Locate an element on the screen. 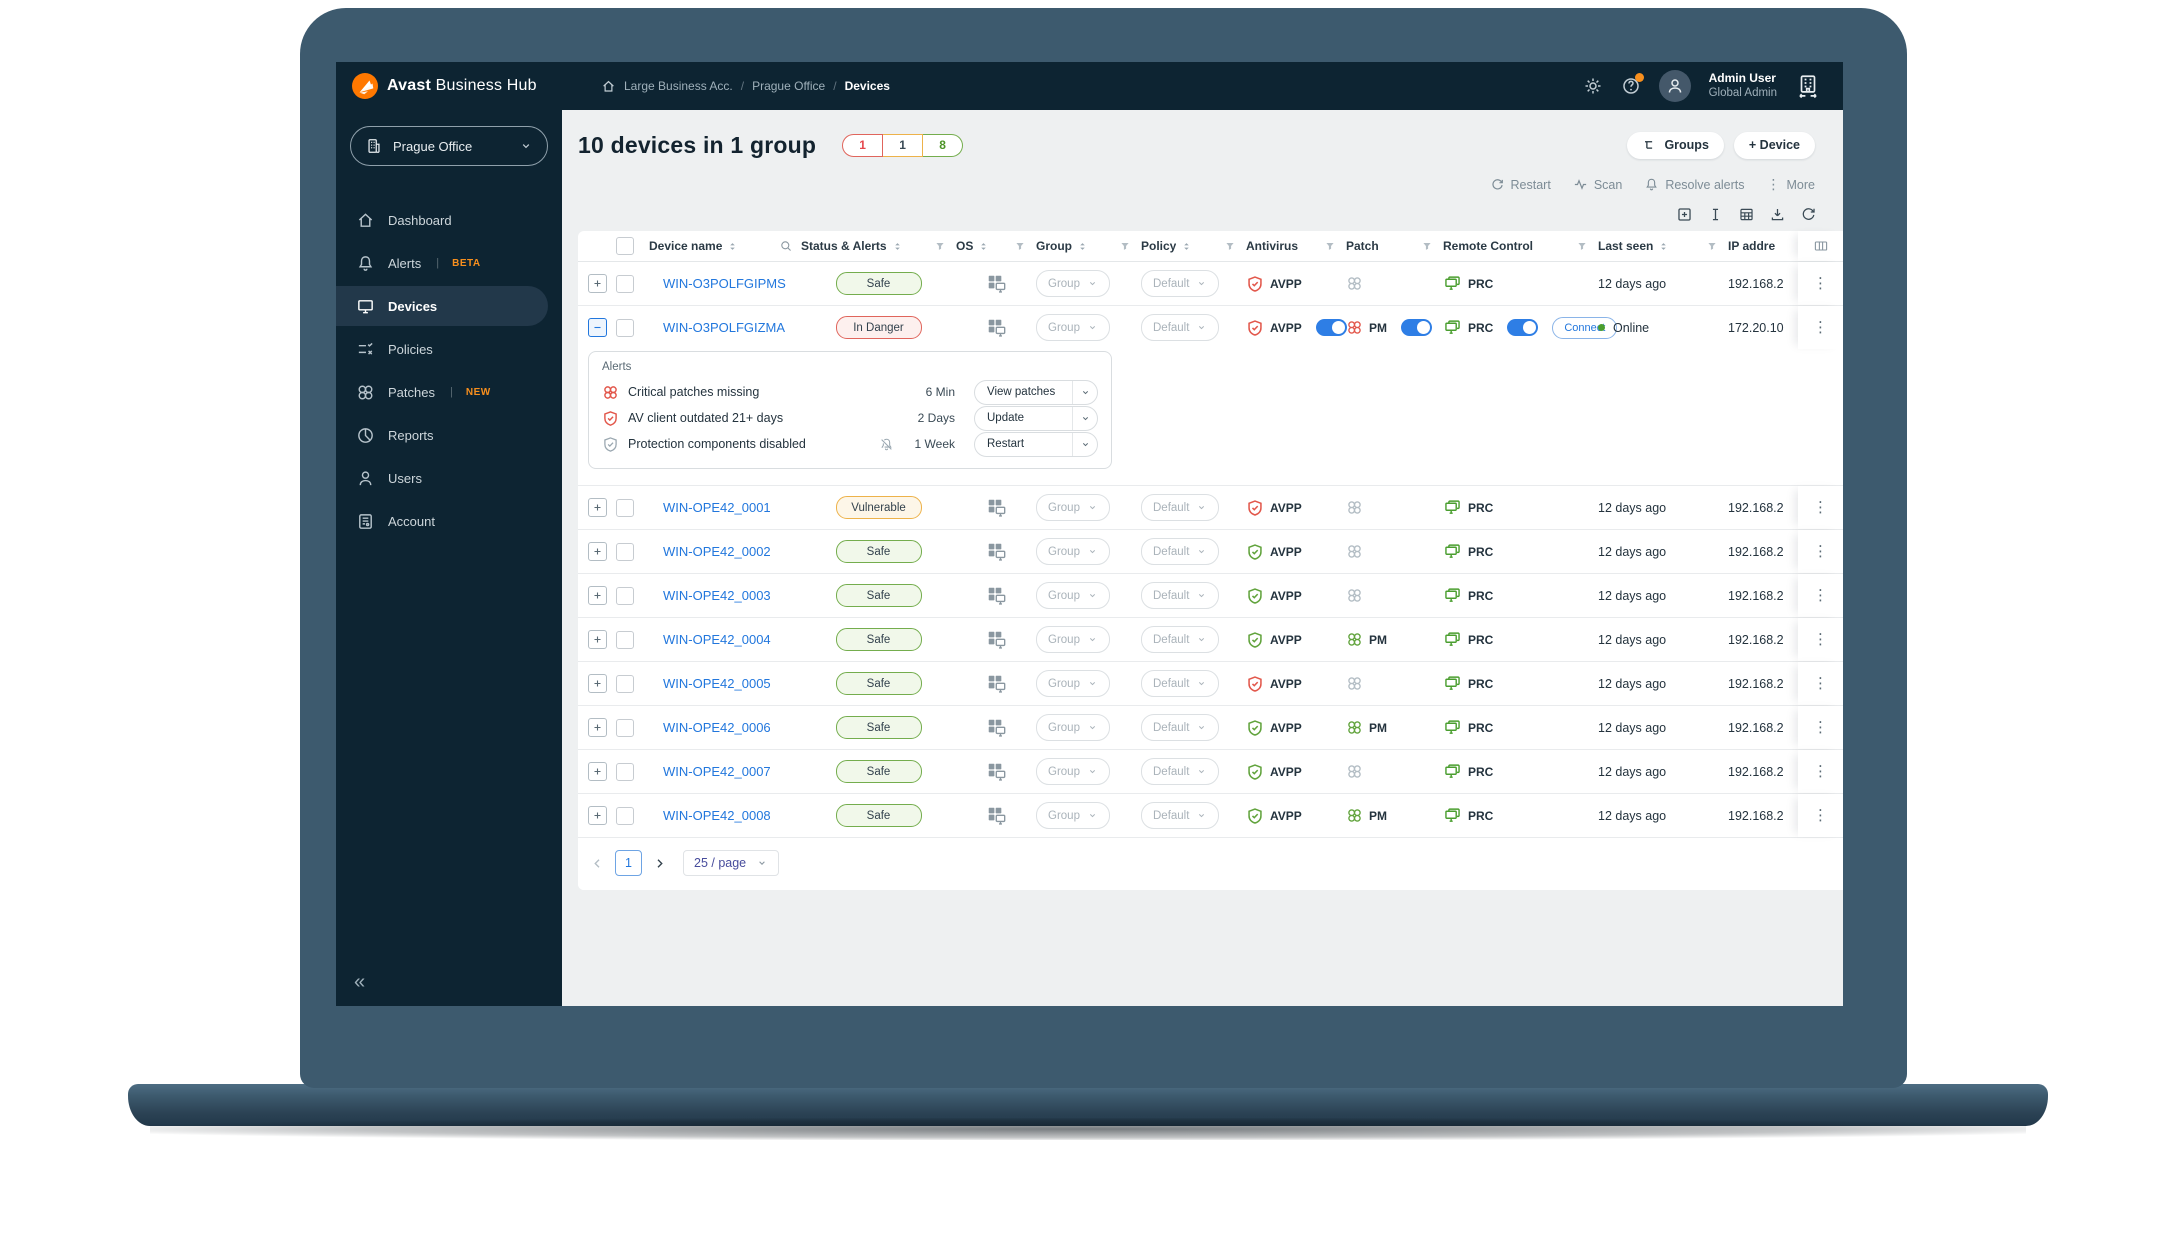 The height and width of the screenshot is (1246, 2176). search-icon is located at coordinates (786, 246).